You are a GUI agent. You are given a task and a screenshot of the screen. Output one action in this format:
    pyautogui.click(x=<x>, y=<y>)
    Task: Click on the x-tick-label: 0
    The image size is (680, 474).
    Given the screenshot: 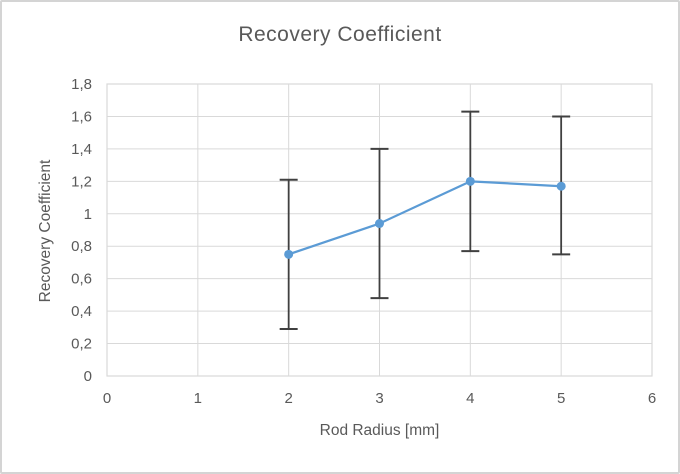 What is the action you would take?
    pyautogui.click(x=107, y=398)
    